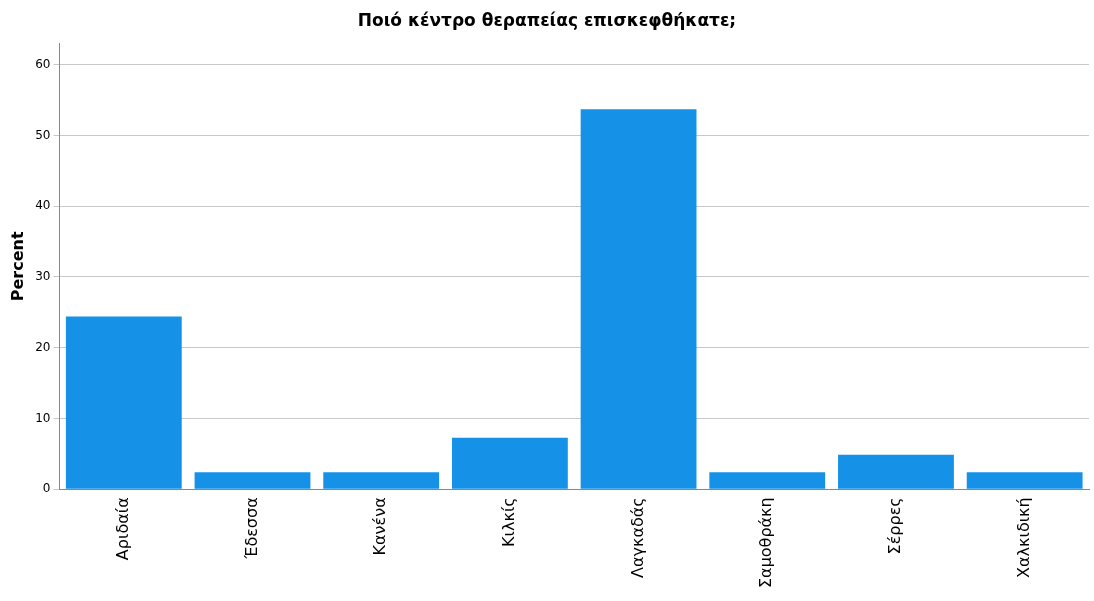  I want to click on y-axis-title: Percent, so click(17, 266).